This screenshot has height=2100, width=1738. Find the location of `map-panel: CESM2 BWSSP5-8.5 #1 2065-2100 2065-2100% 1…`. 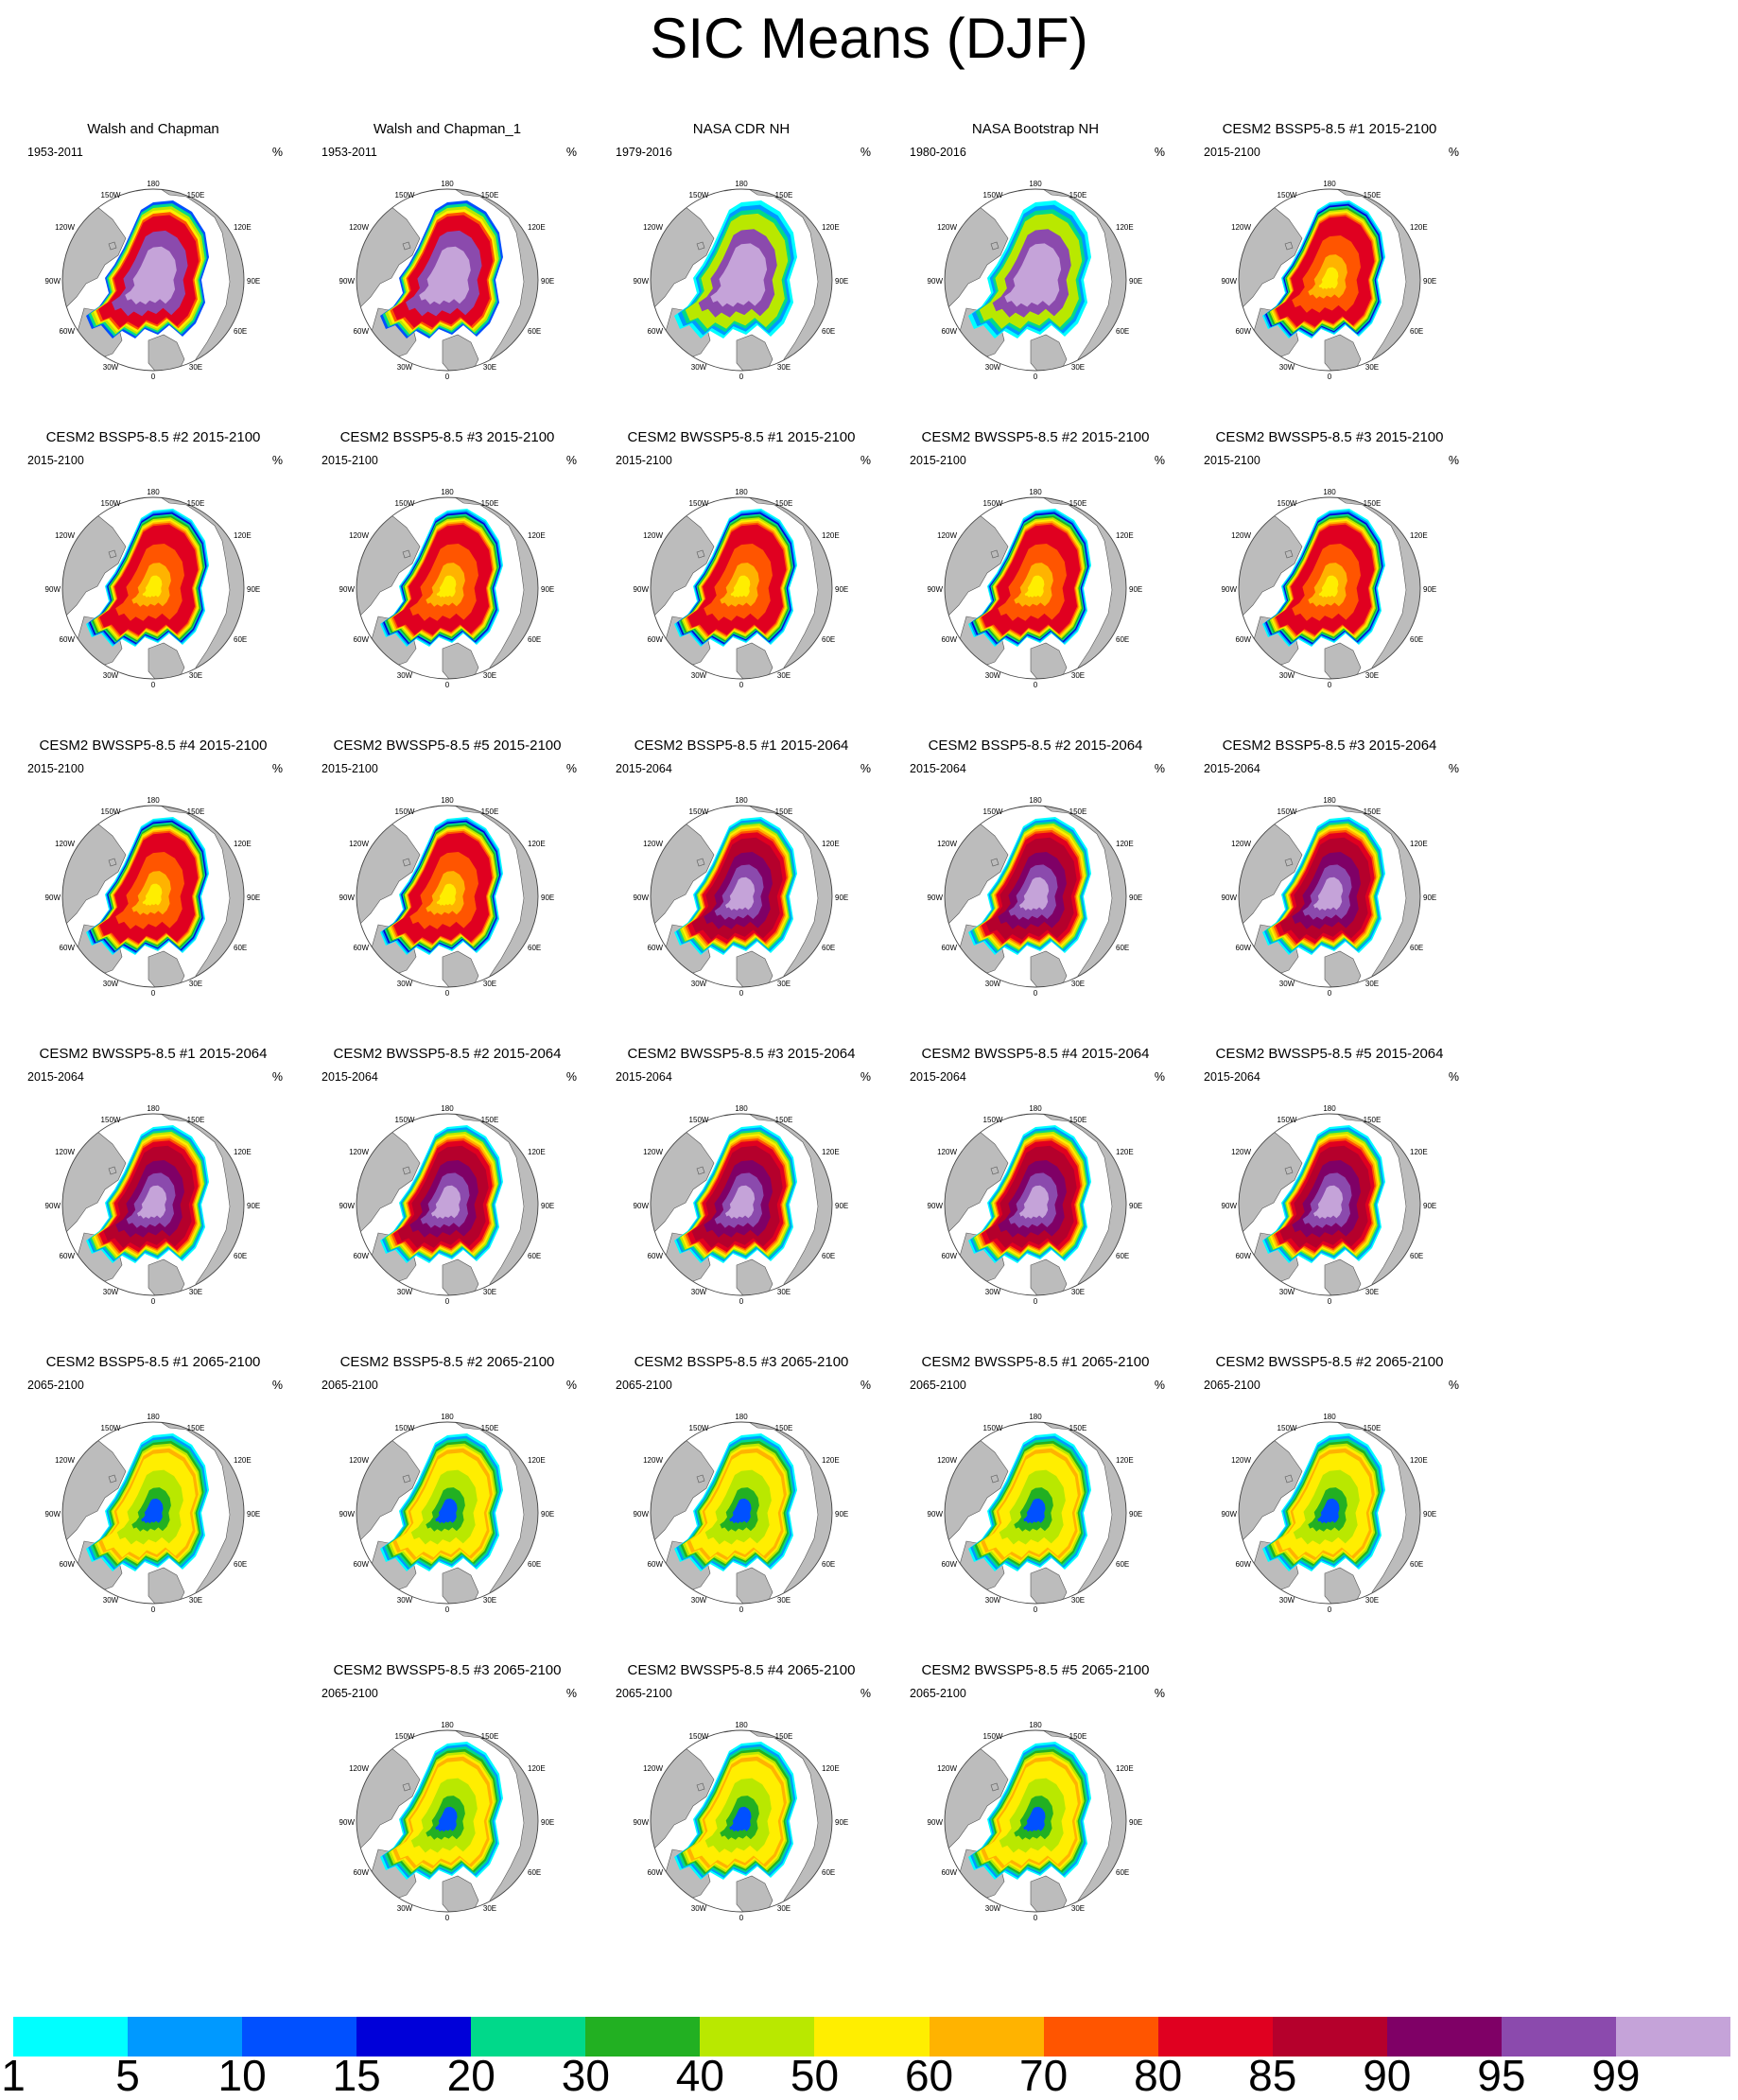

map-panel: CESM2 BWSSP5-8.5 #1 2065-2100 2065-2100% 1… is located at coordinates (1035, 1508).